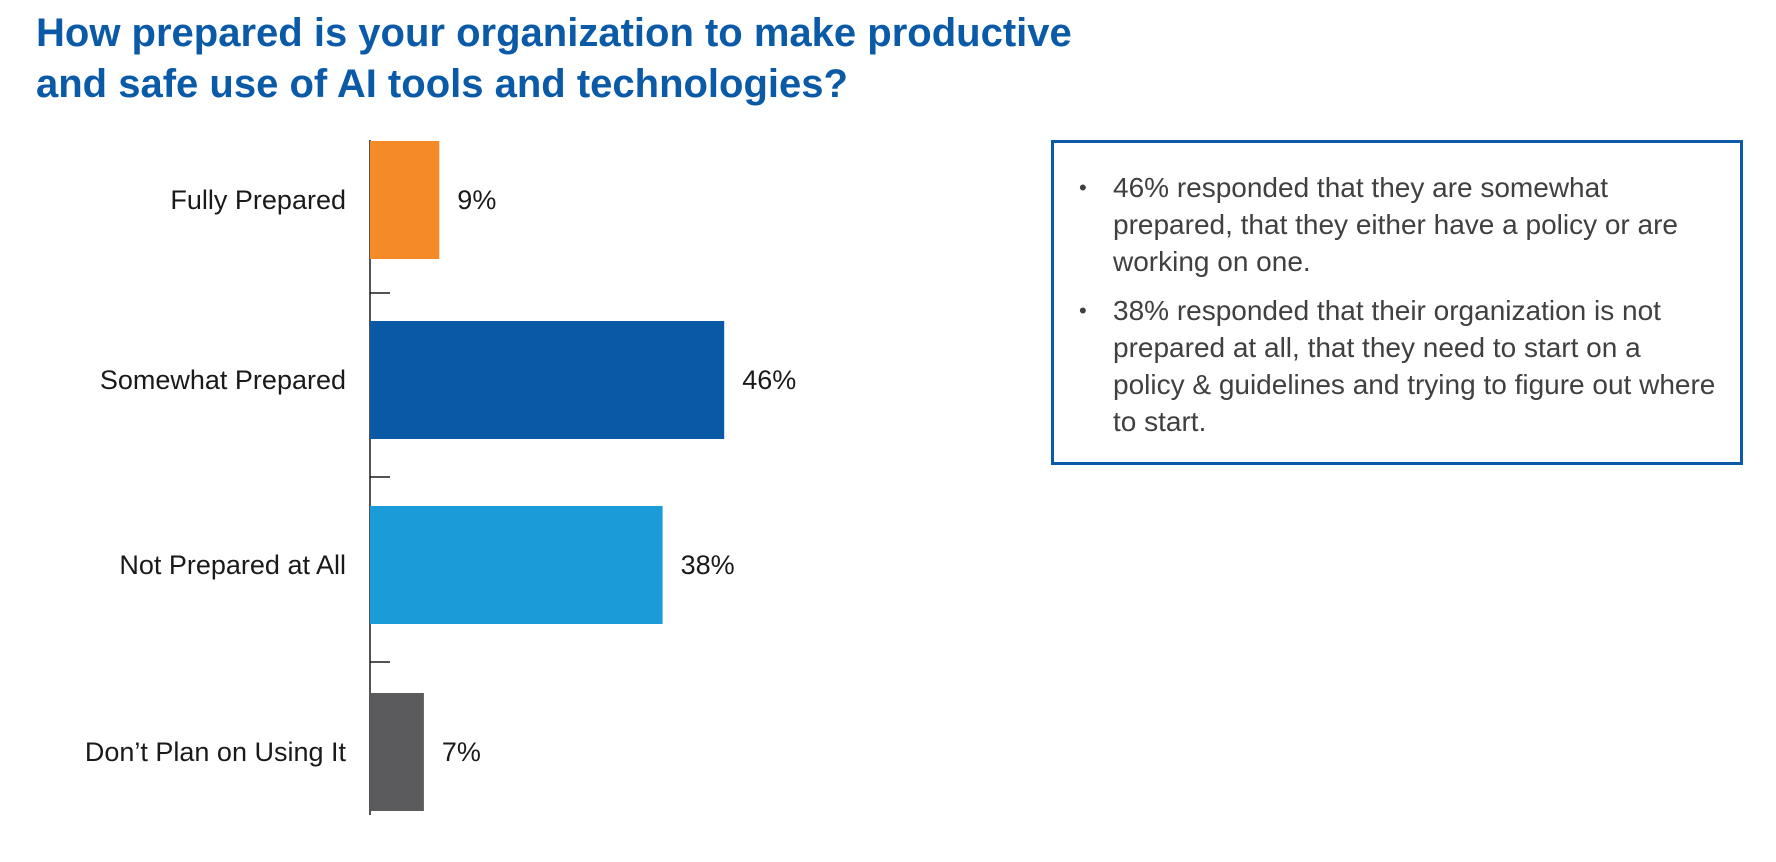 The height and width of the screenshot is (862, 1776). What do you see at coordinates (461, 752) in the screenshot?
I see `value-label: 7%` at bounding box center [461, 752].